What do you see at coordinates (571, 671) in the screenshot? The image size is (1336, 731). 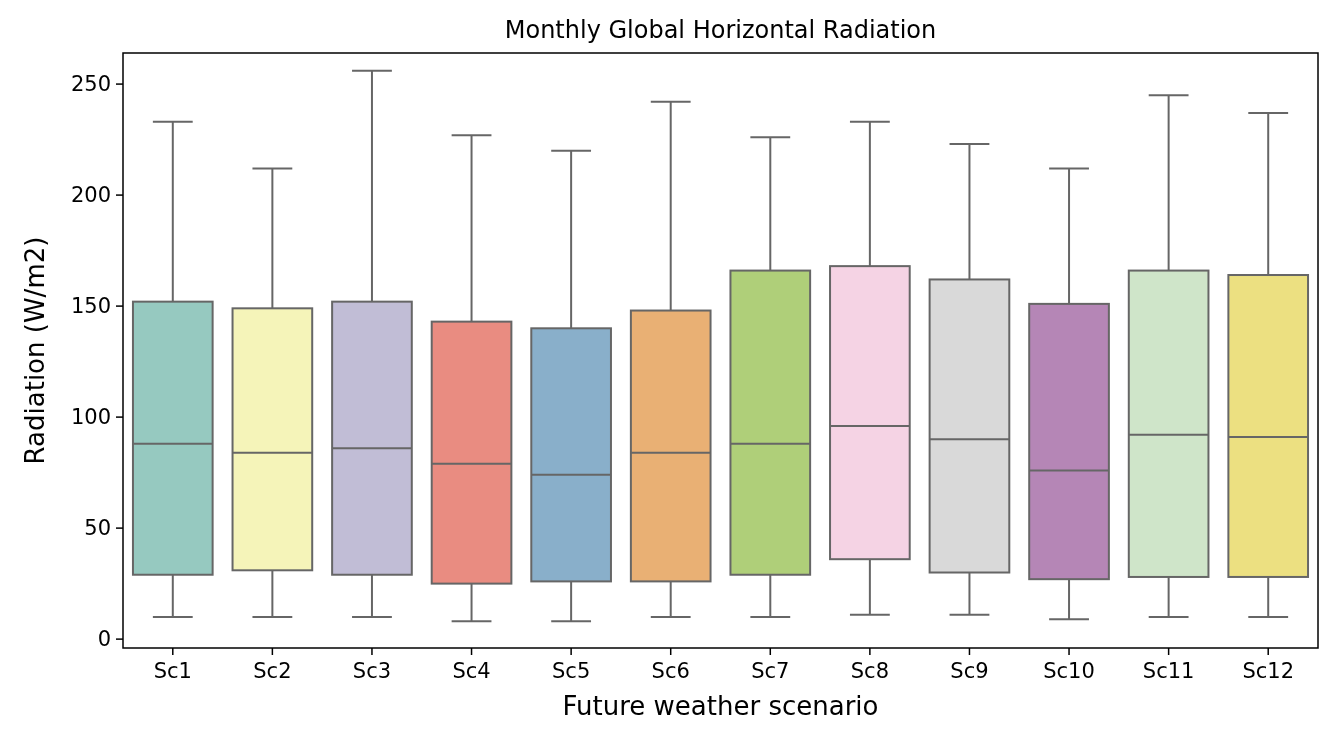 I see `x-tick-label: Sc5` at bounding box center [571, 671].